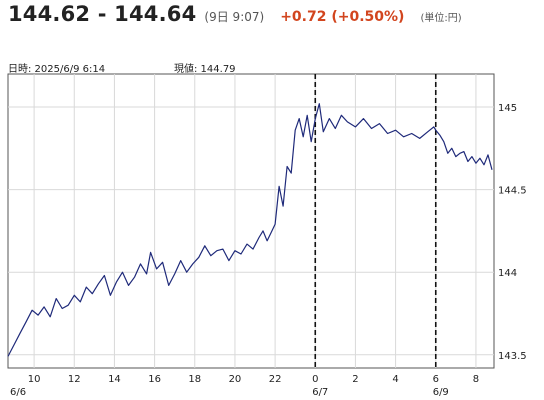 This screenshot has height=400, width=544. What do you see at coordinates (507, 108) in the screenshot?
I see `y-tick-label: 145` at bounding box center [507, 108].